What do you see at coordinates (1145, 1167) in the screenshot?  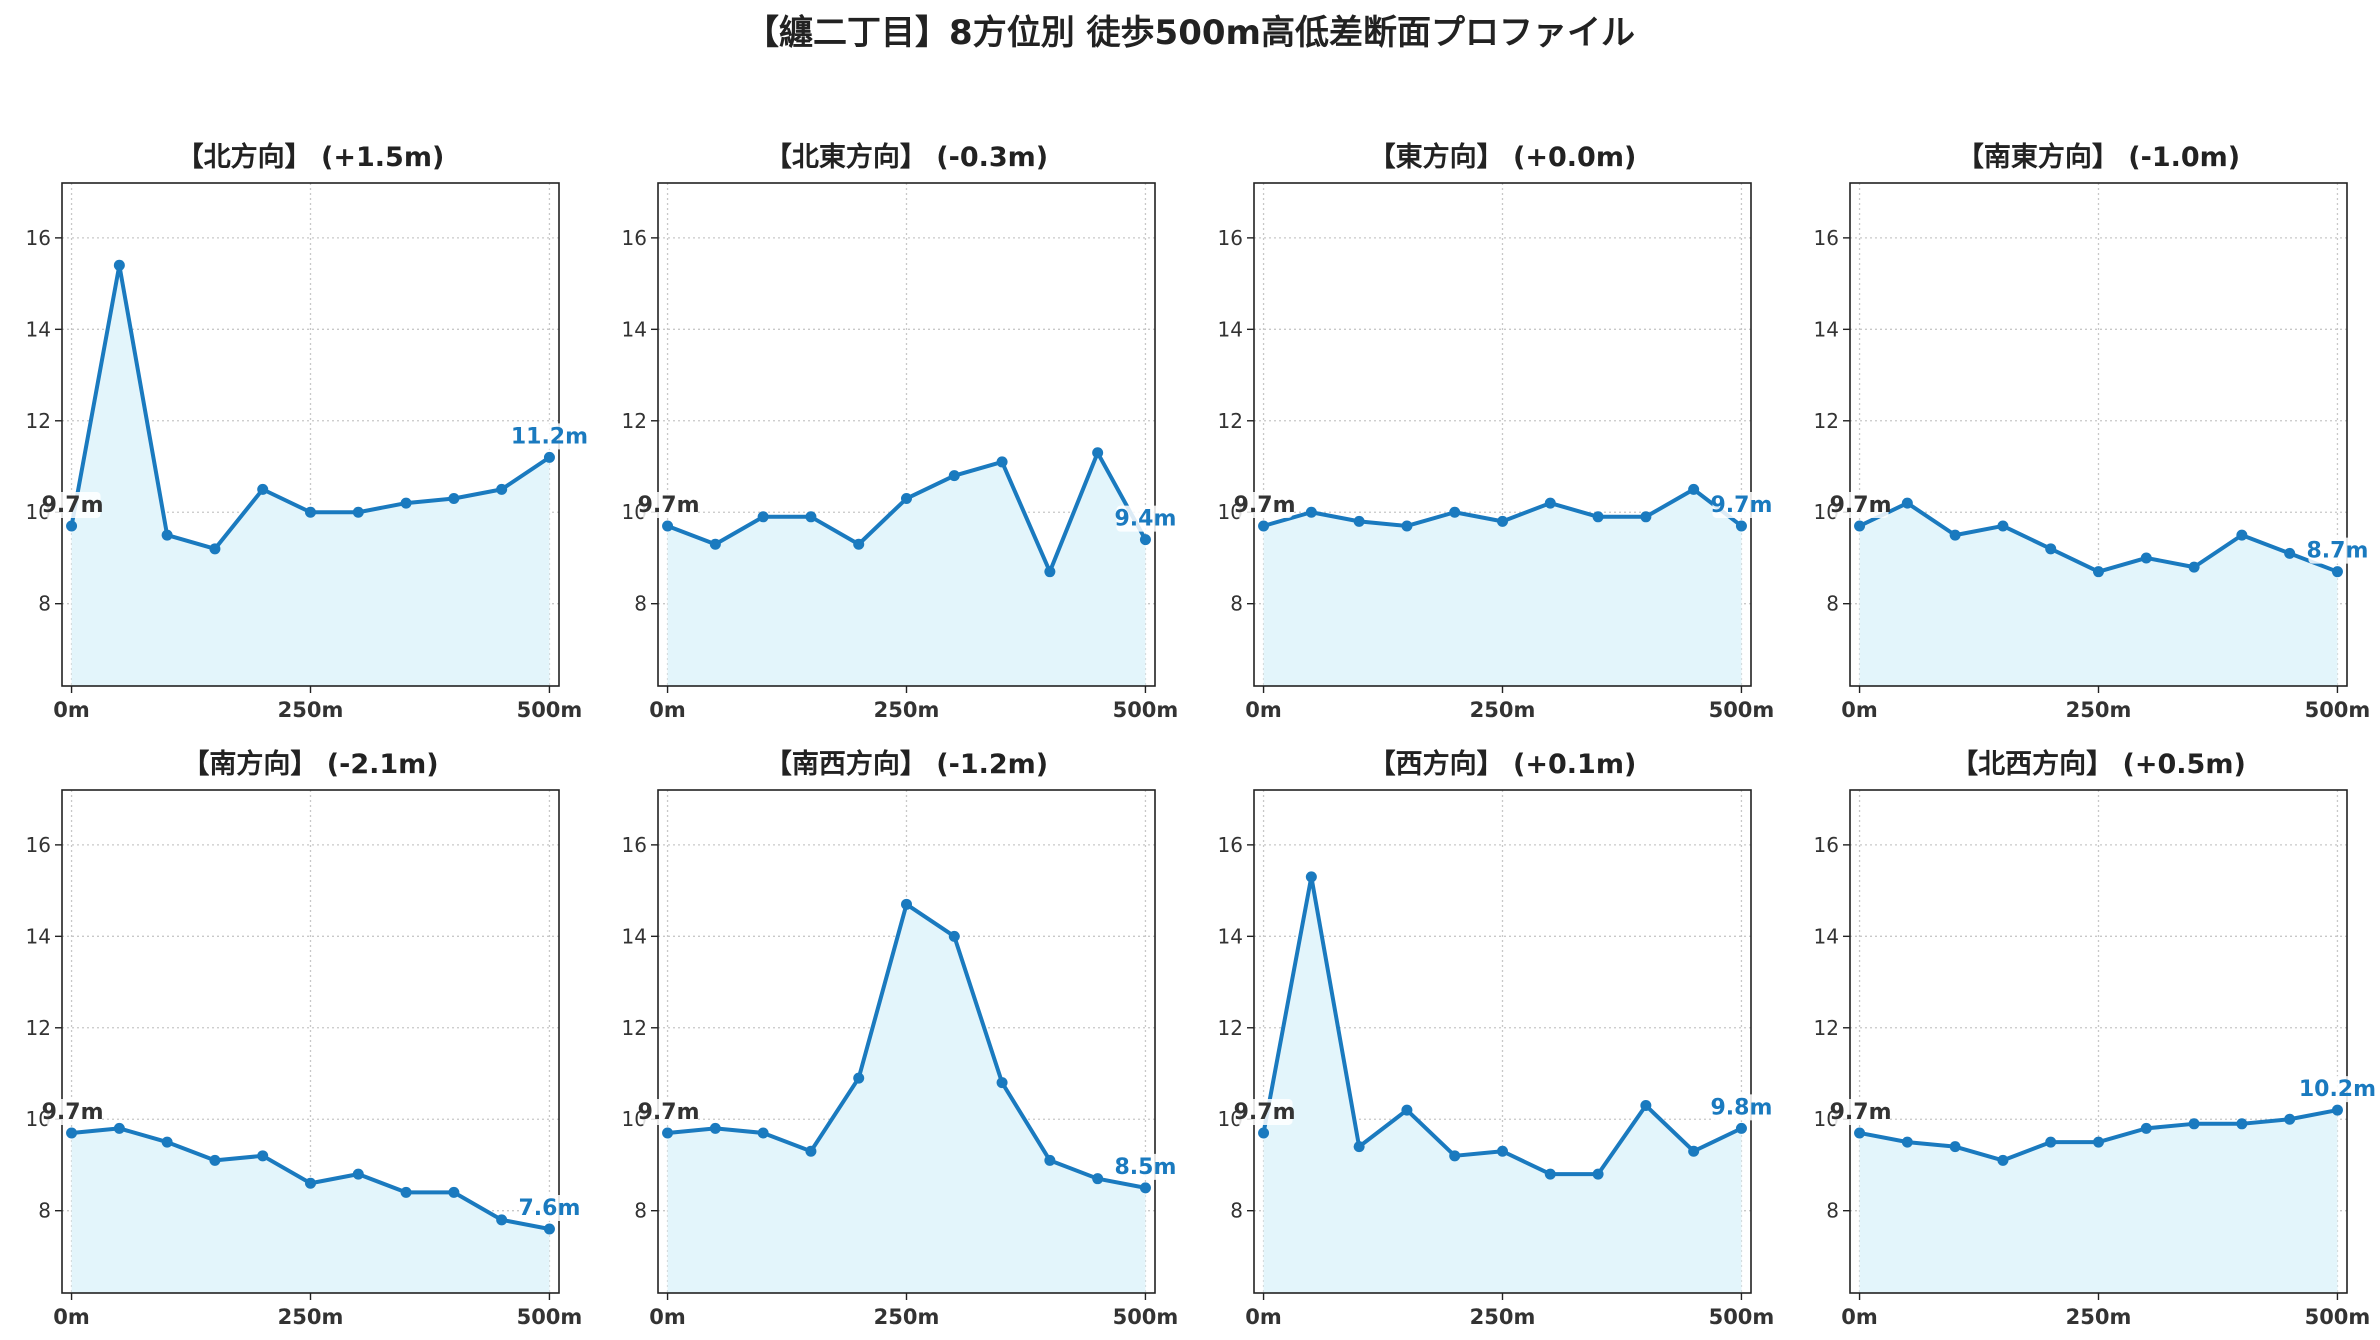 I see `end-elevation-label: 8.5m` at bounding box center [1145, 1167].